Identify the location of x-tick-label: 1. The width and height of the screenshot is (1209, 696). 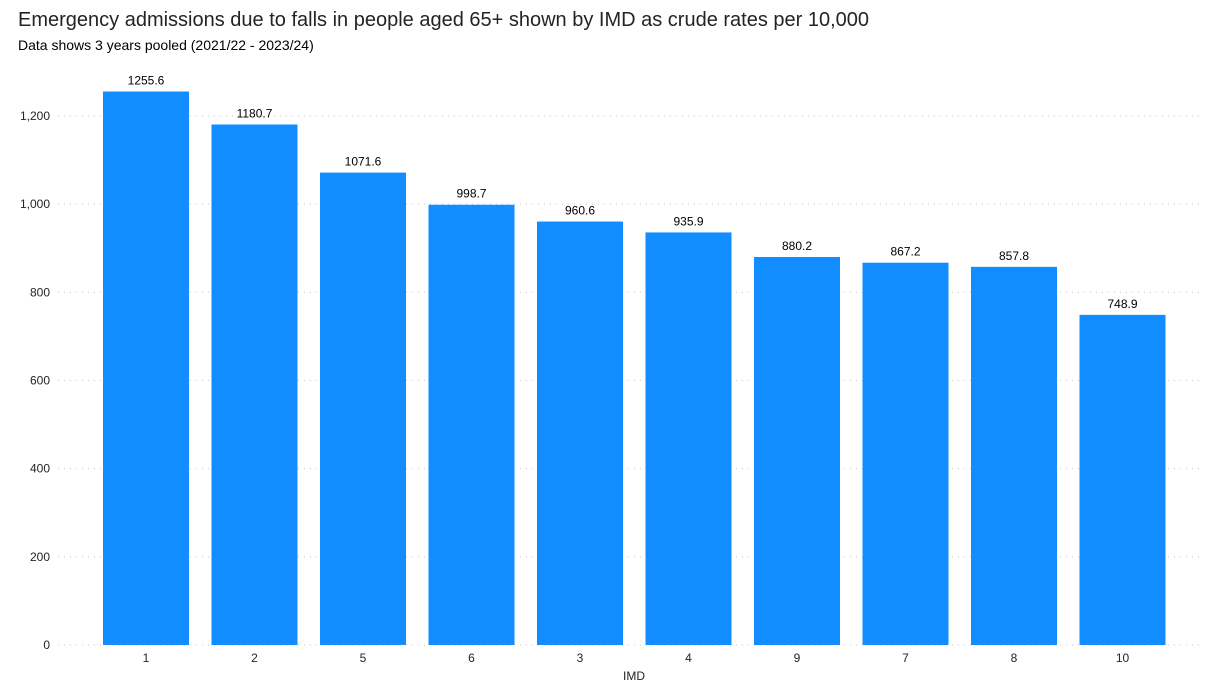
(146, 658).